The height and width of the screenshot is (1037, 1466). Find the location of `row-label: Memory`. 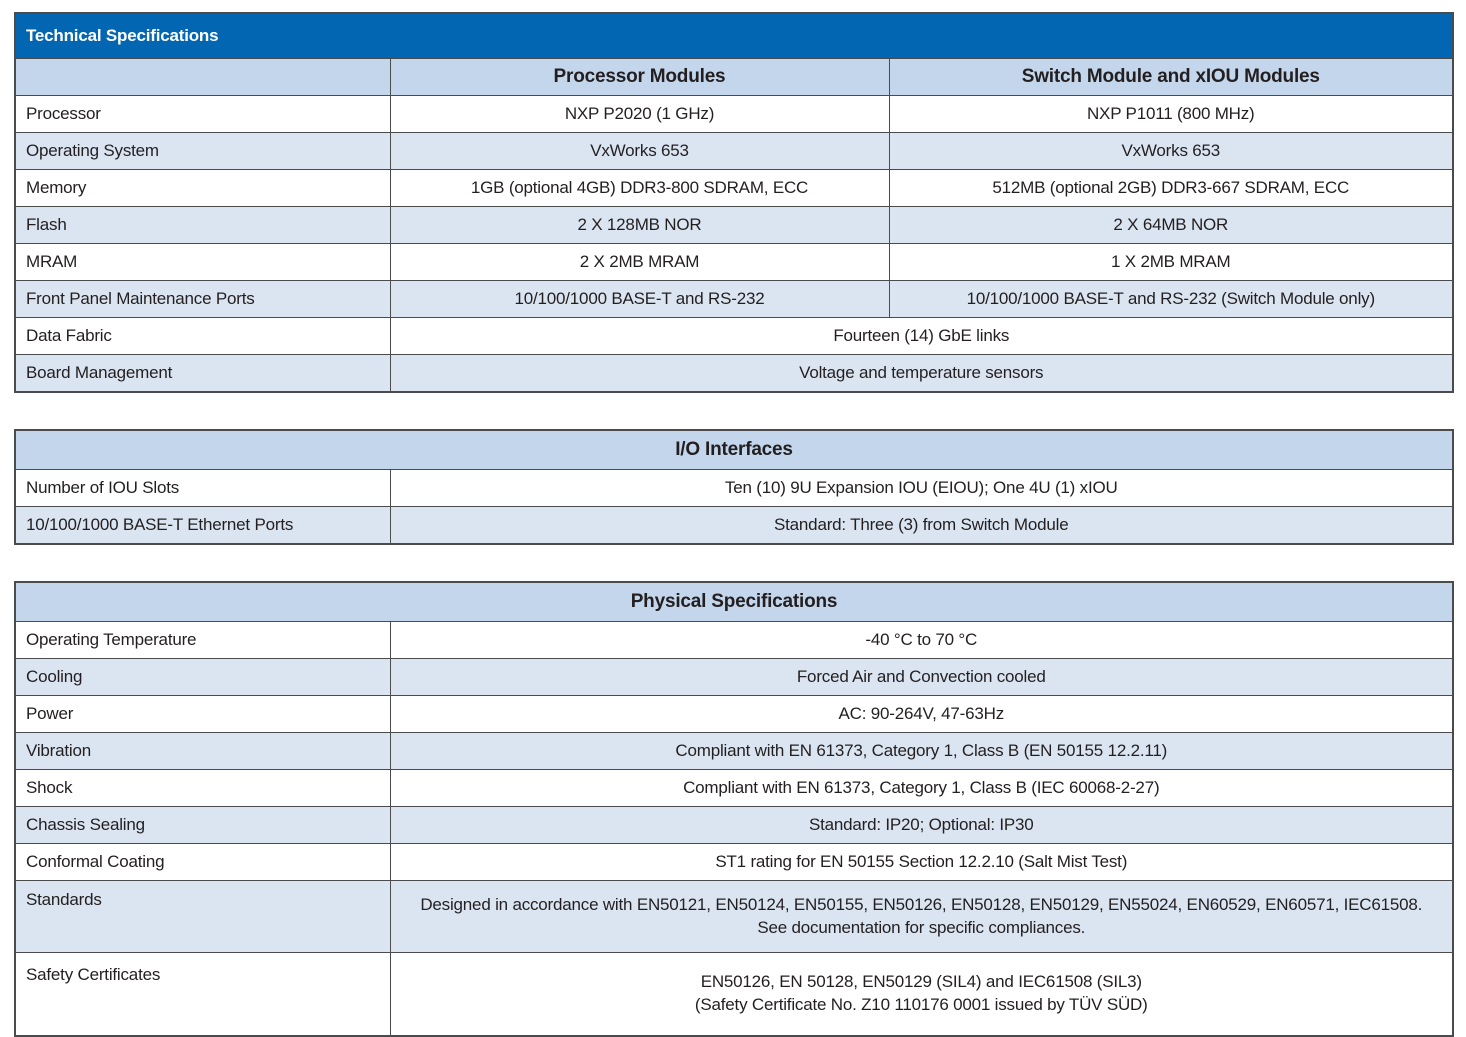

row-label: Memory is located at coordinates (202, 188).